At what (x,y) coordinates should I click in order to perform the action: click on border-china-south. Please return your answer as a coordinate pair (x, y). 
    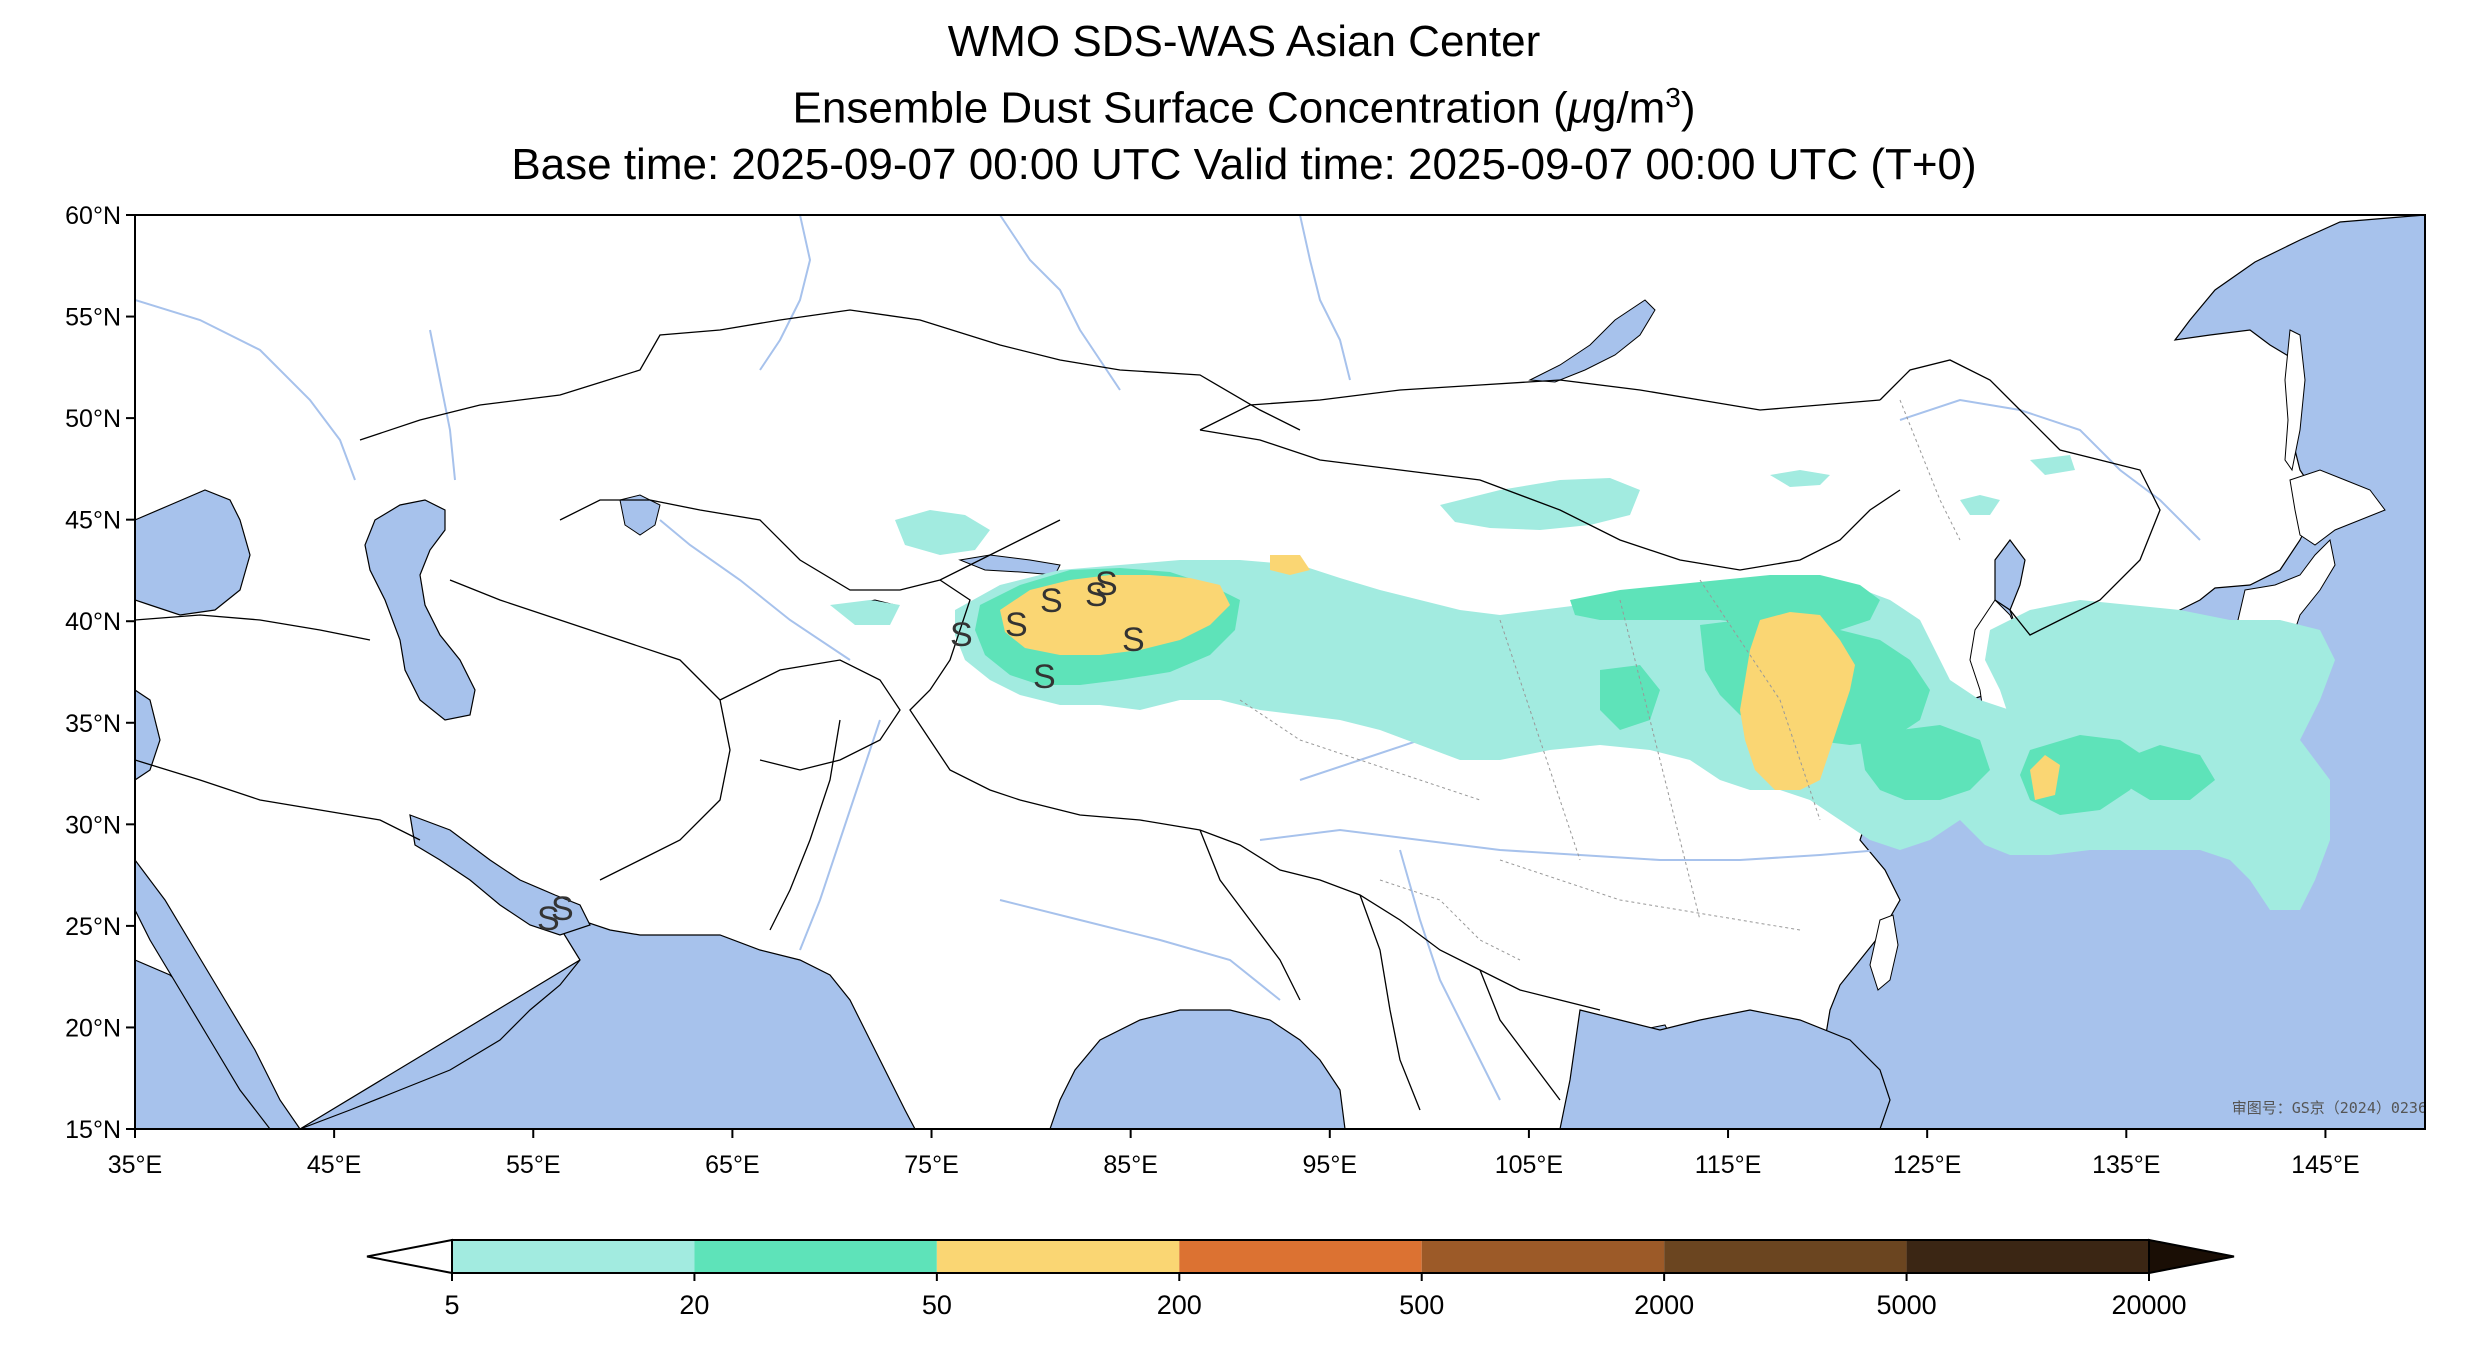
    Looking at the image, I should click on (1310, 905).